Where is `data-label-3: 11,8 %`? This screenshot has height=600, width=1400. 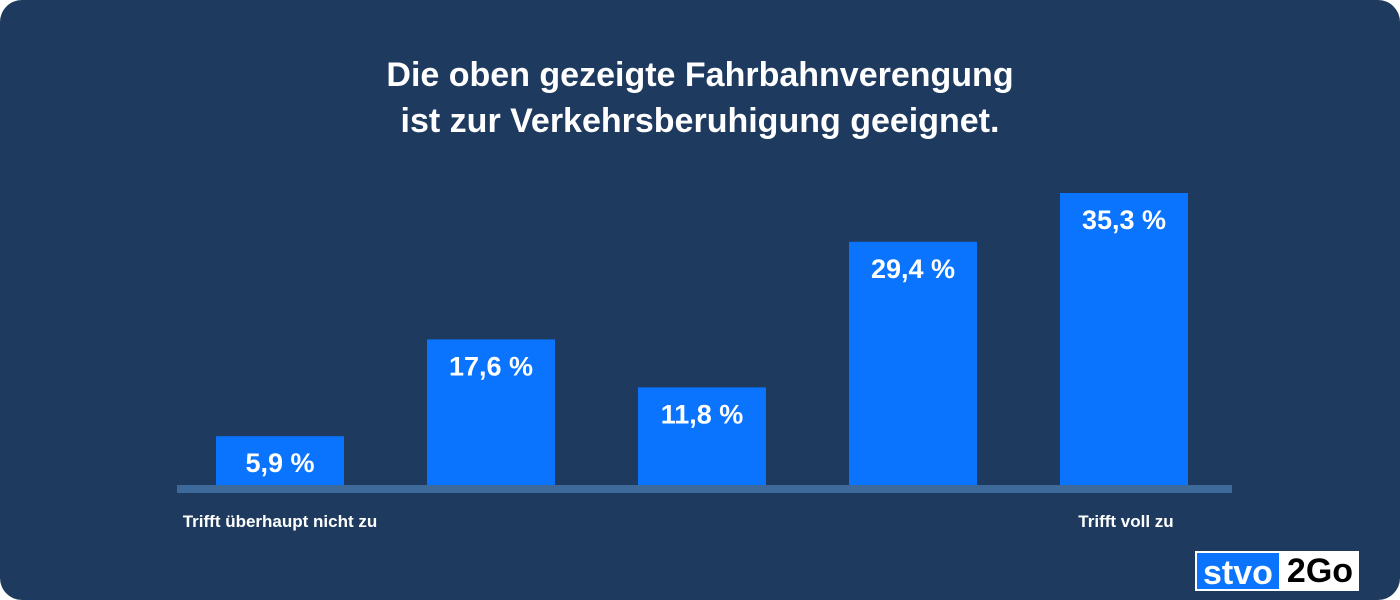 data-label-3: 11,8 % is located at coordinates (702, 414).